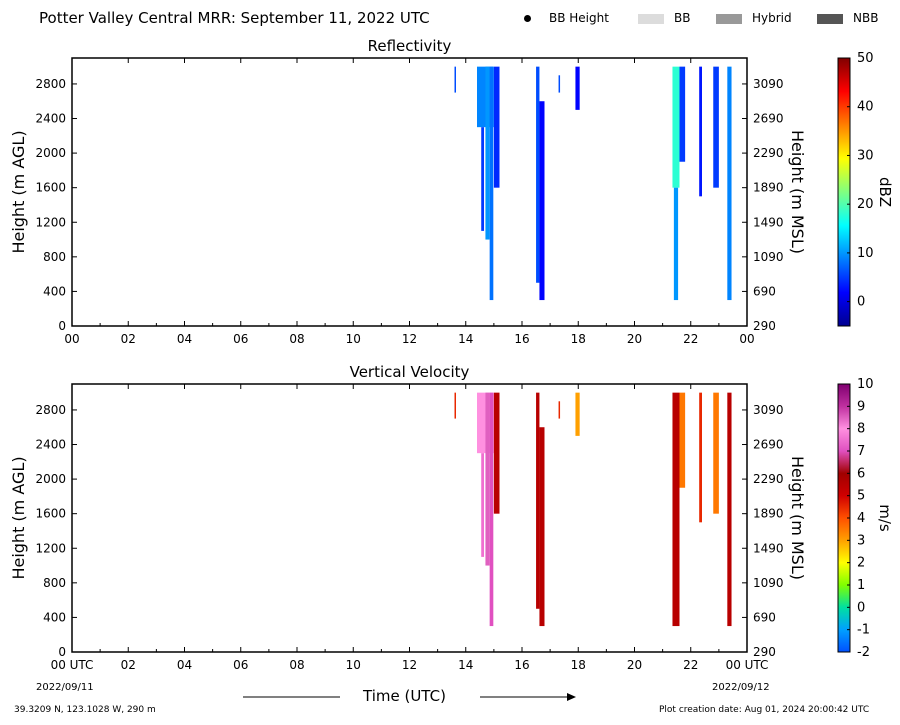 This screenshot has height=725, width=900. Describe the element at coordinates (404, 696) in the screenshot. I see `x-axis-label: Time (UTC)` at that location.